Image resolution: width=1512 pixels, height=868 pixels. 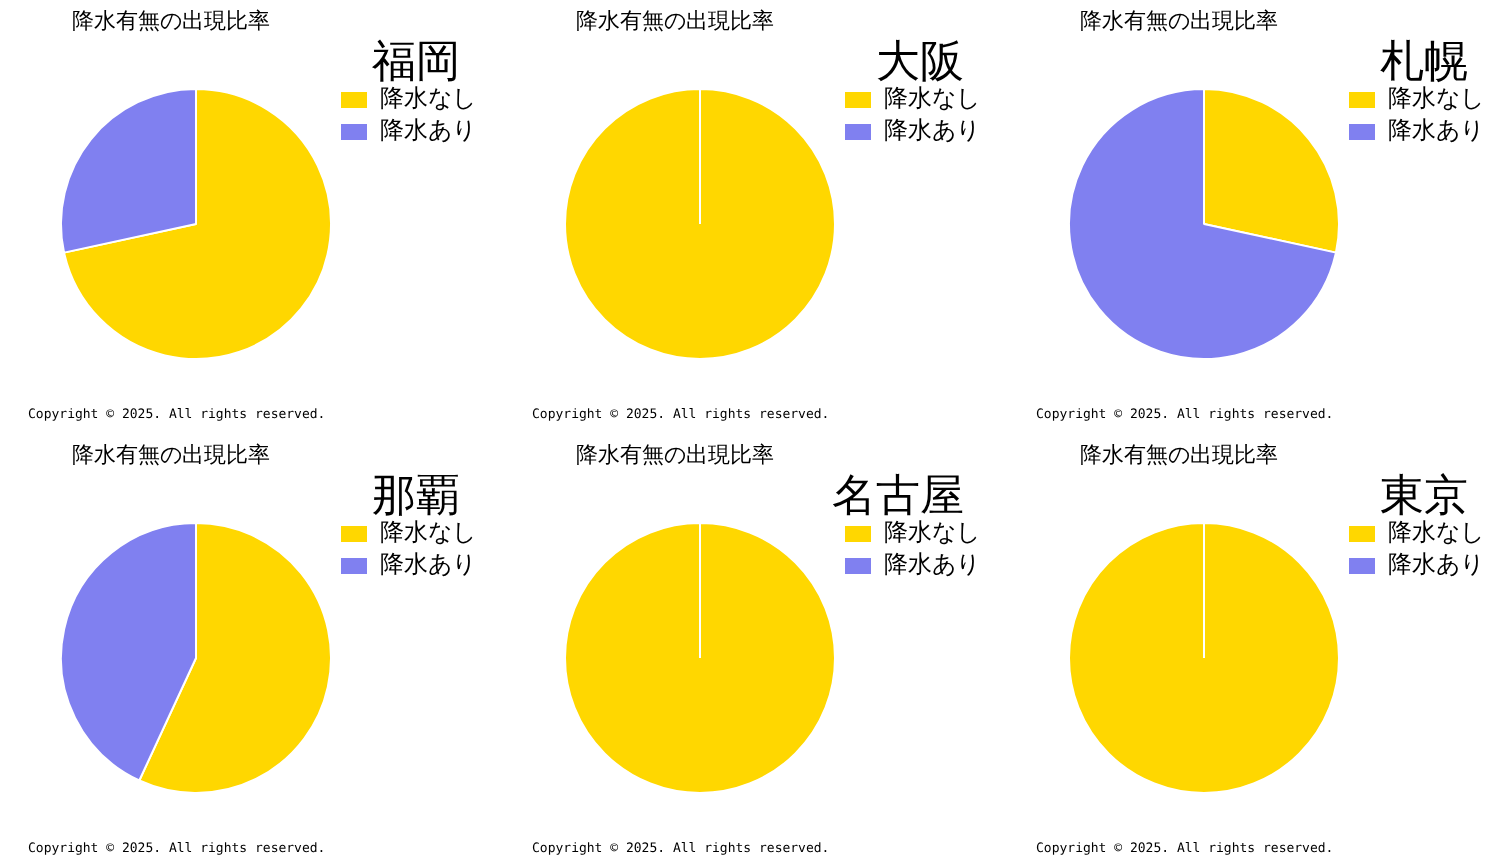 I want to click on chart-title: 札幌, so click(x=1424, y=62).